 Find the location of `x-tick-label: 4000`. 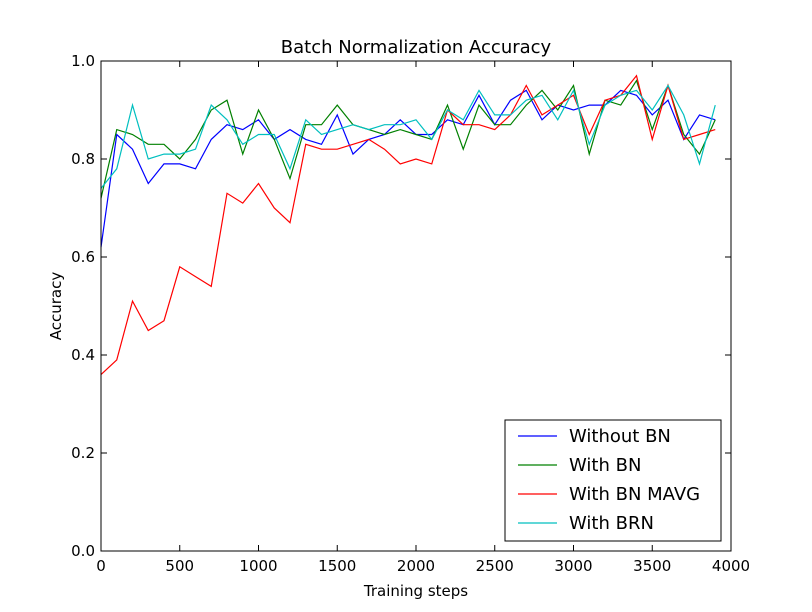

x-tick-label: 4000 is located at coordinates (731, 566).